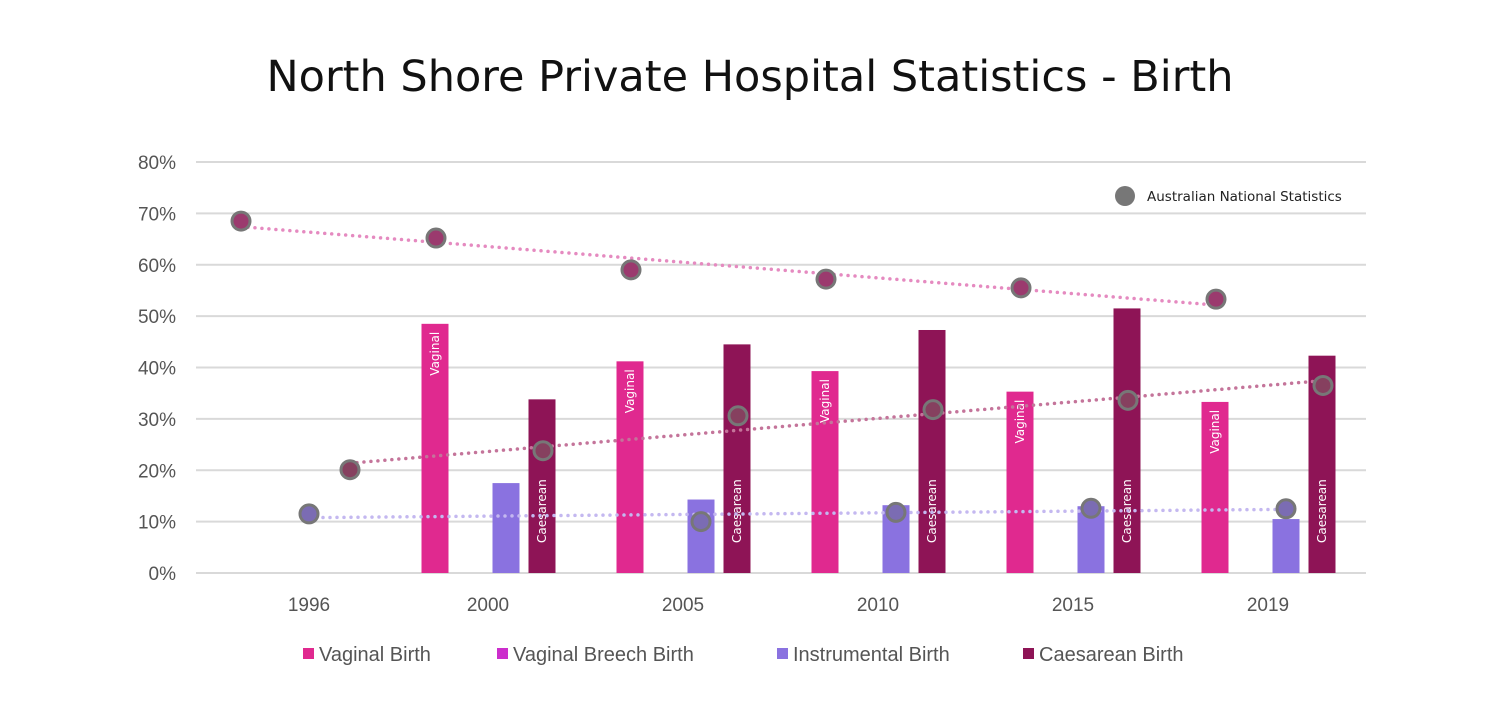 This screenshot has width=1500, height=708. What do you see at coordinates (1073, 605) in the screenshot?
I see `x-tick-label: 2015` at bounding box center [1073, 605].